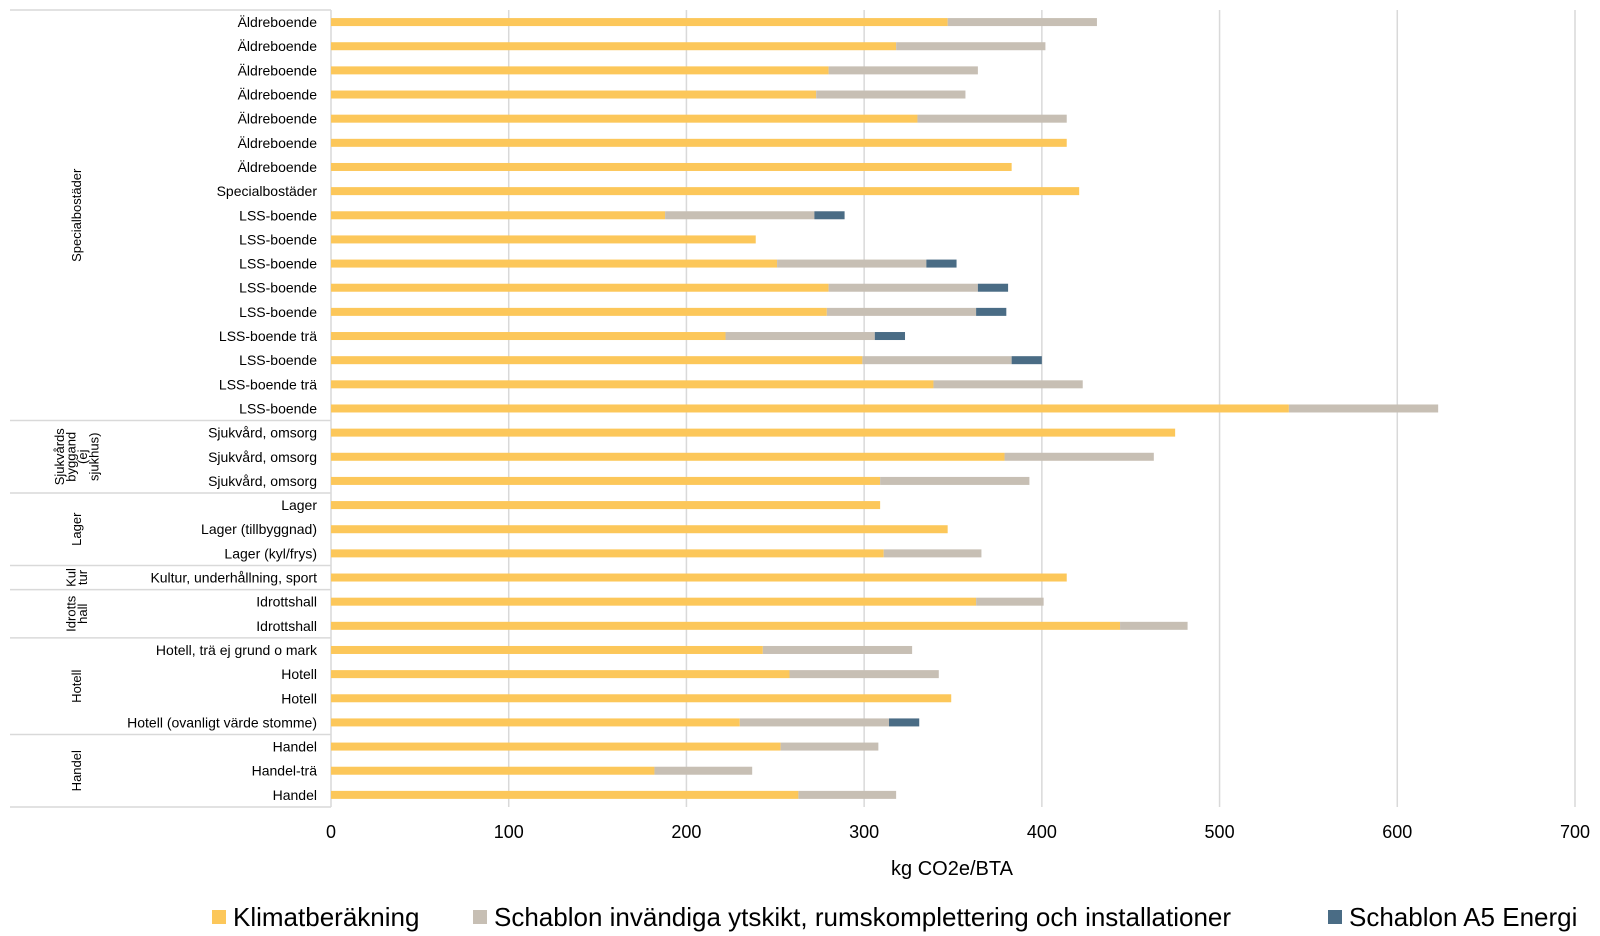 This screenshot has height=936, width=1600. Describe the element at coordinates (800, 336) in the screenshot. I see `bar-segment-s1-r13` at that location.